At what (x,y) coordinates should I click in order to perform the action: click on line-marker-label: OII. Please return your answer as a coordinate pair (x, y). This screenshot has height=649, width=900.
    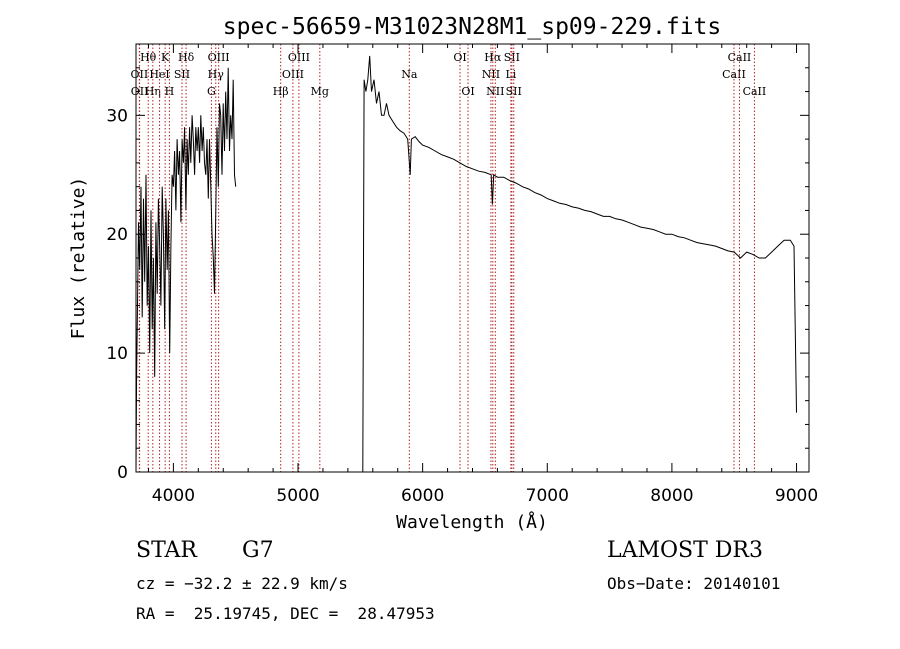
    Looking at the image, I should click on (140, 74).